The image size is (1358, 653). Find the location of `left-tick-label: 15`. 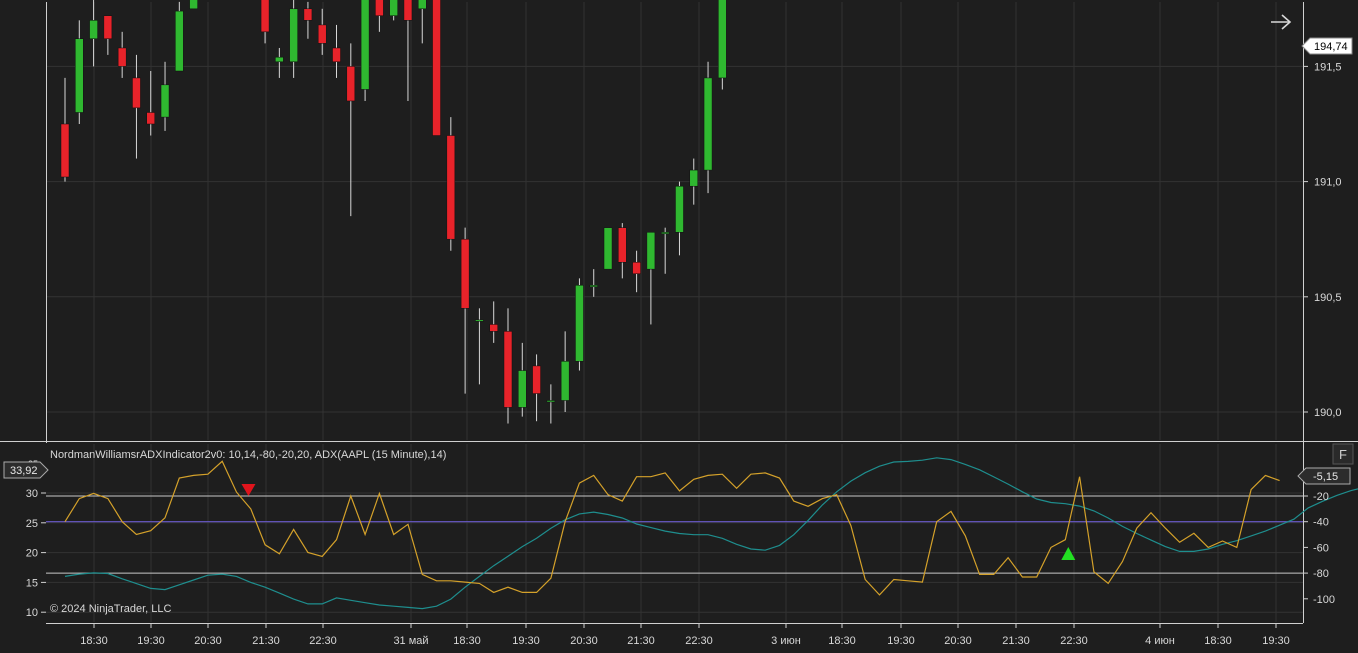

left-tick-label: 15 is located at coordinates (32, 583).